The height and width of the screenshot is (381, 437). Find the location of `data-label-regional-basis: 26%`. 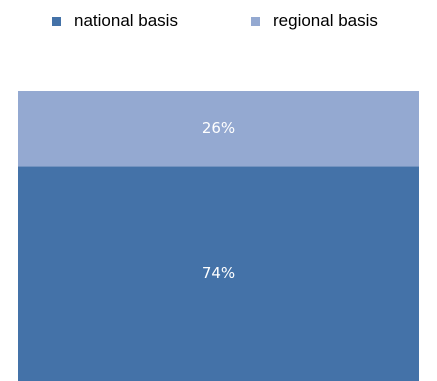

data-label-regional-basis: 26% is located at coordinates (218, 128).